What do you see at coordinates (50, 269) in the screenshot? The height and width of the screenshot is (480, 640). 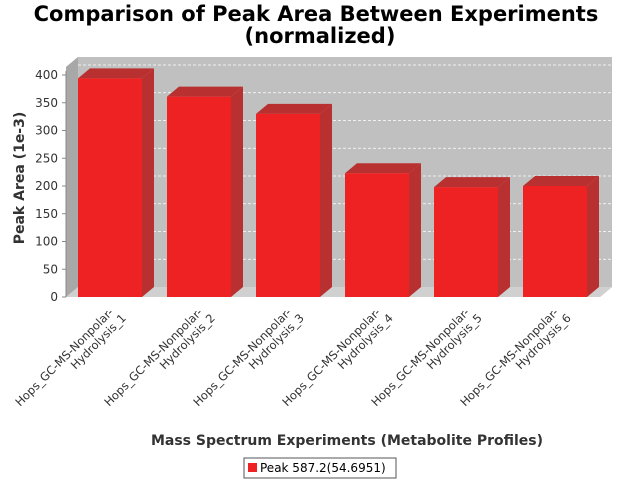 I see `y-tick-label: 50` at bounding box center [50, 269].